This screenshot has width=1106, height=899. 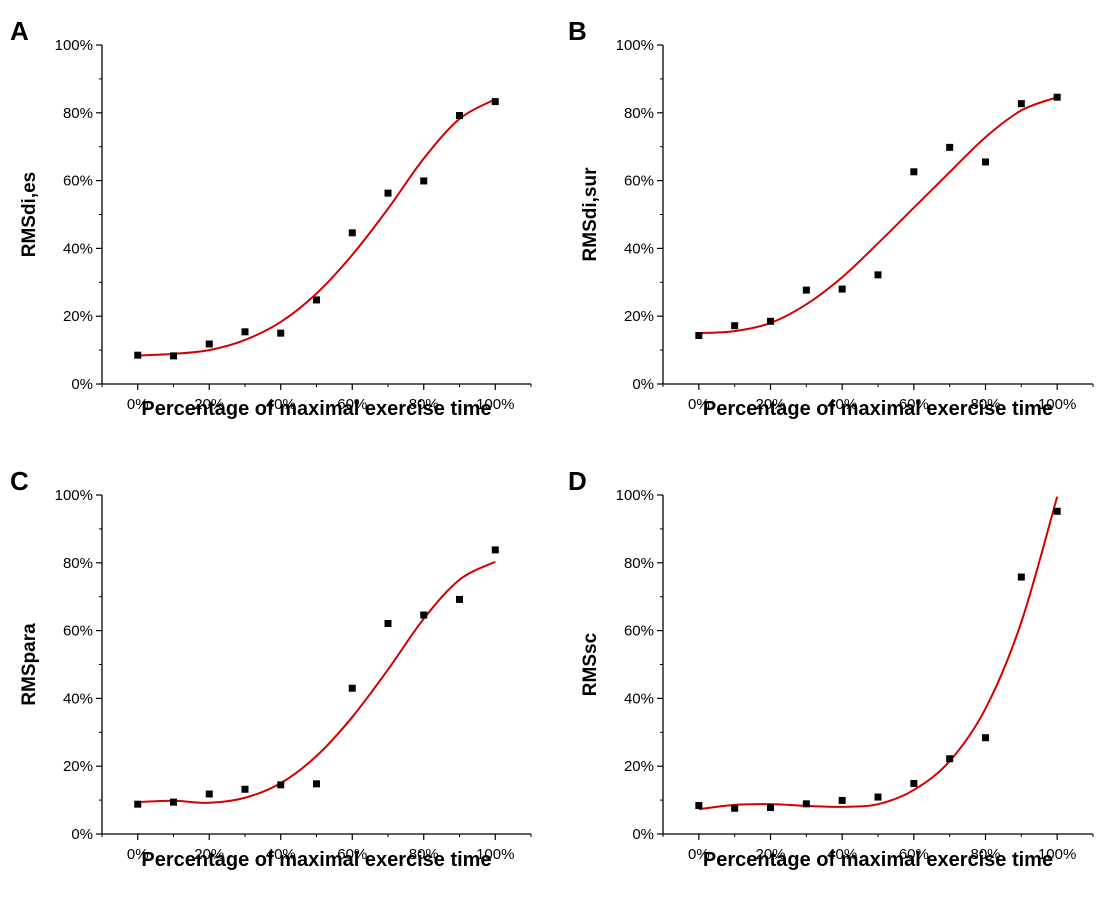 I want to click on y-axis-title: RMSdi,sur, so click(x=590, y=214).